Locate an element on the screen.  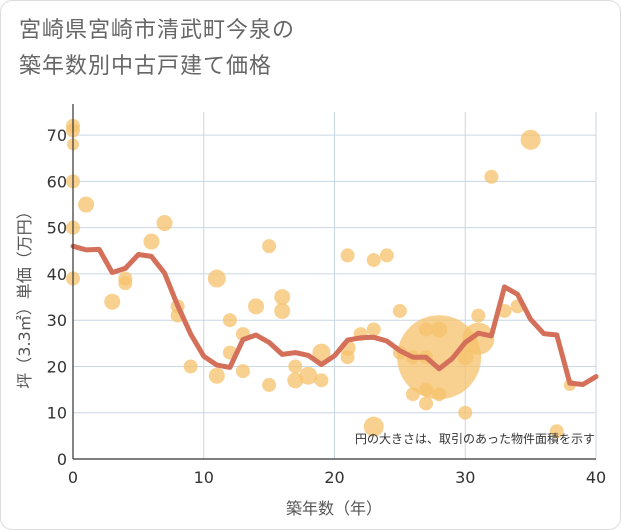
y-tick-label-4: 40 is located at coordinates (57, 274).